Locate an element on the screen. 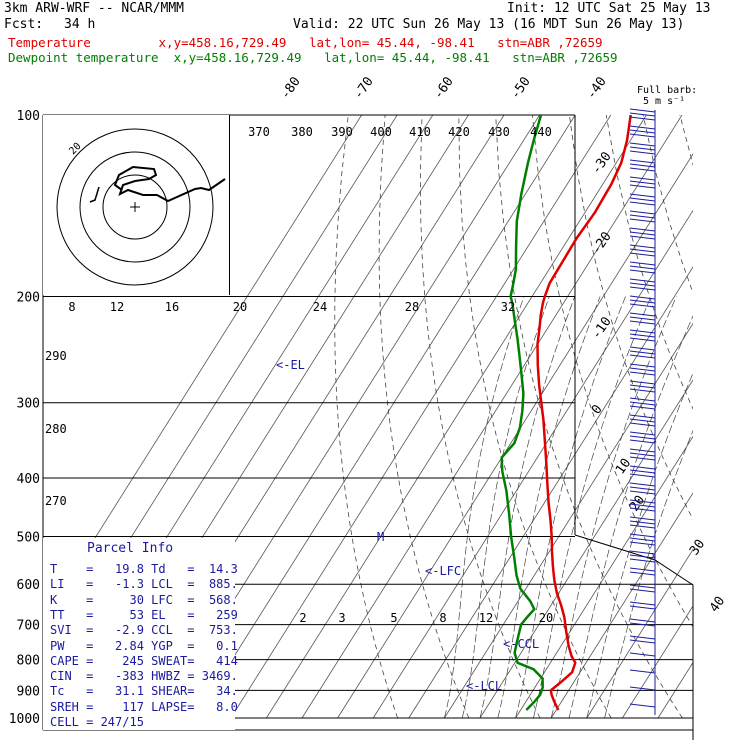  forecast-hours: 34 h is located at coordinates (80, 24).